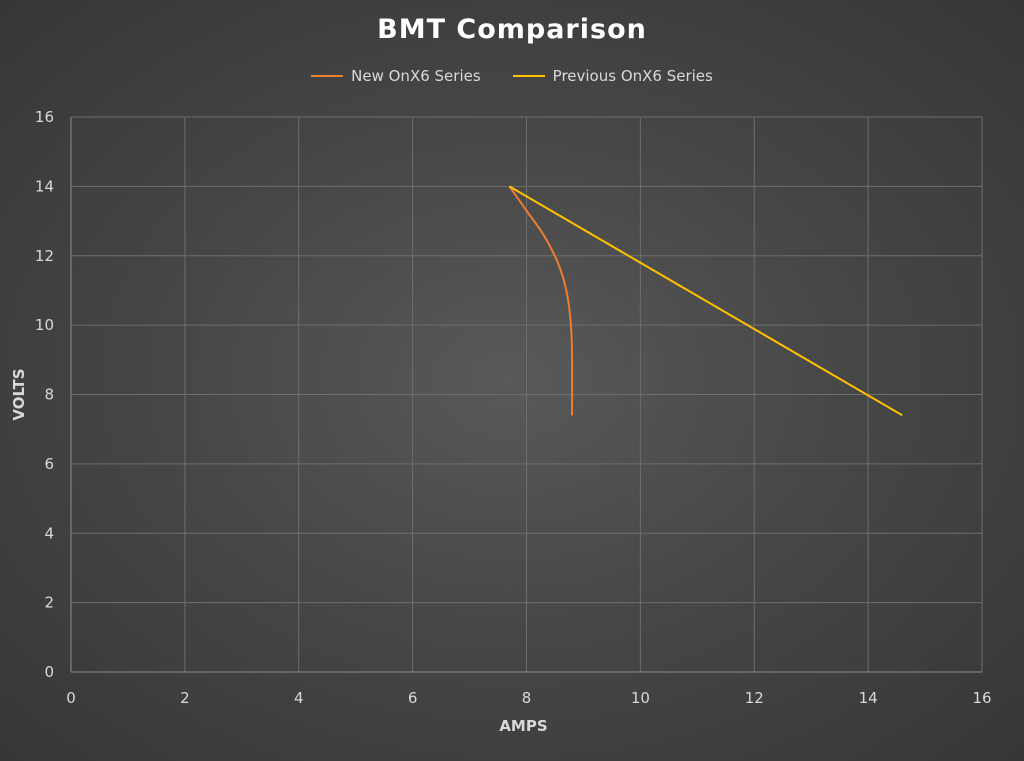  I want to click on x-tick-label: 10, so click(640, 698).